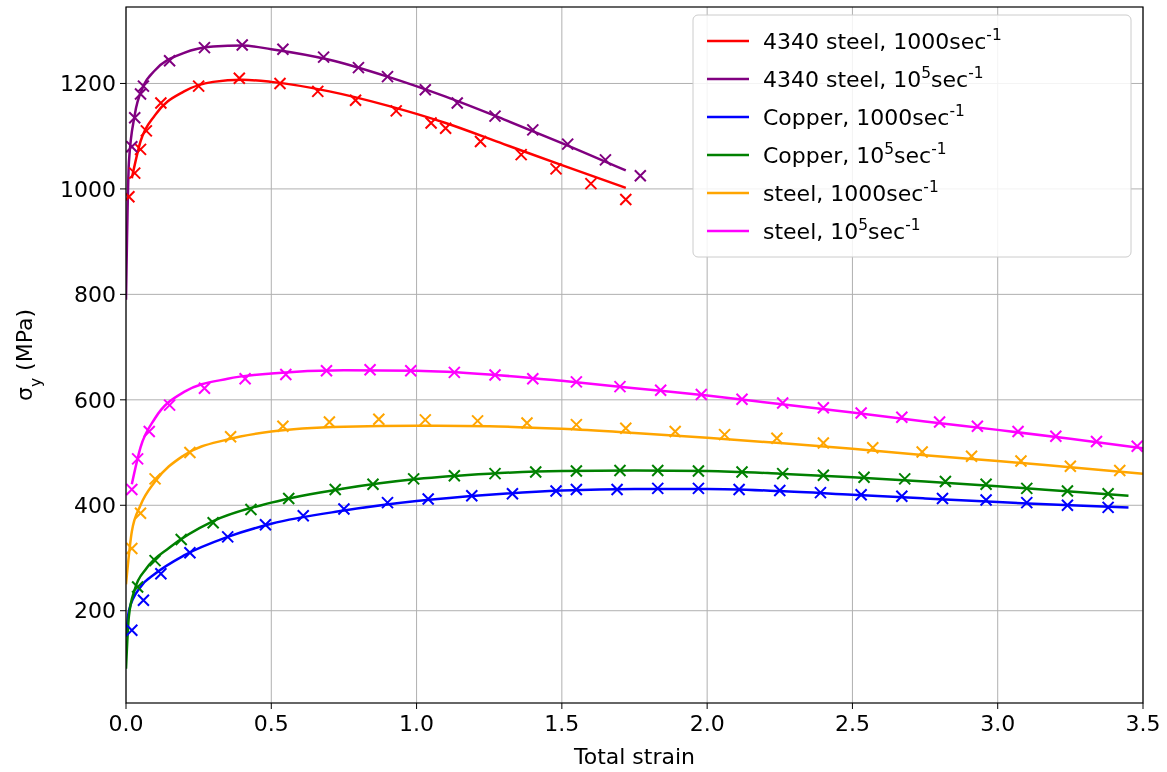 The width and height of the screenshot is (1167, 772). What do you see at coordinates (271, 723) in the screenshot?
I see `x-tick-label: 0.5` at bounding box center [271, 723].